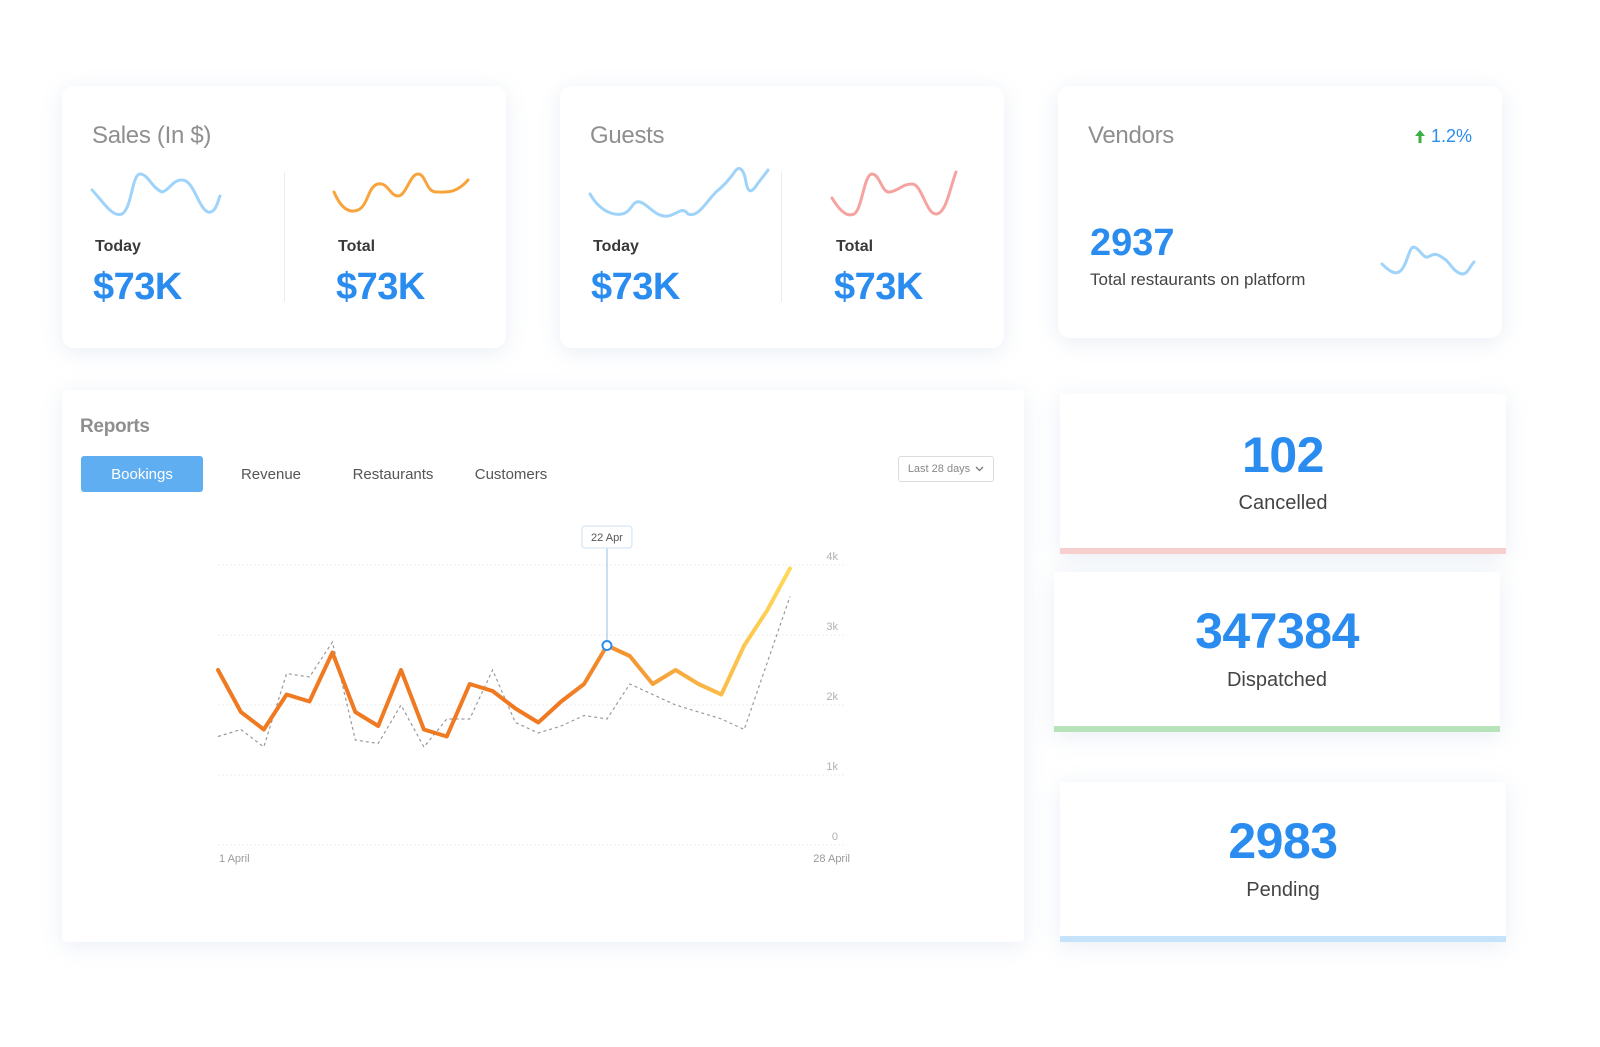 The image size is (1600, 1047). I want to click on chart-gridlines, so click(531, 705).